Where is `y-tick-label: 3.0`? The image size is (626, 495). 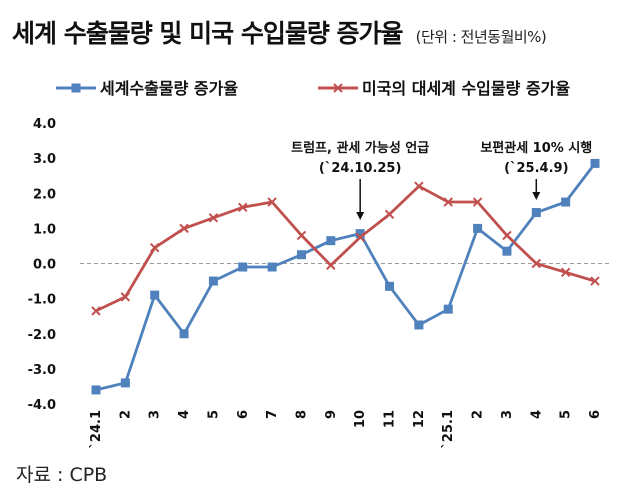
y-tick-label: 3.0 is located at coordinates (44, 159).